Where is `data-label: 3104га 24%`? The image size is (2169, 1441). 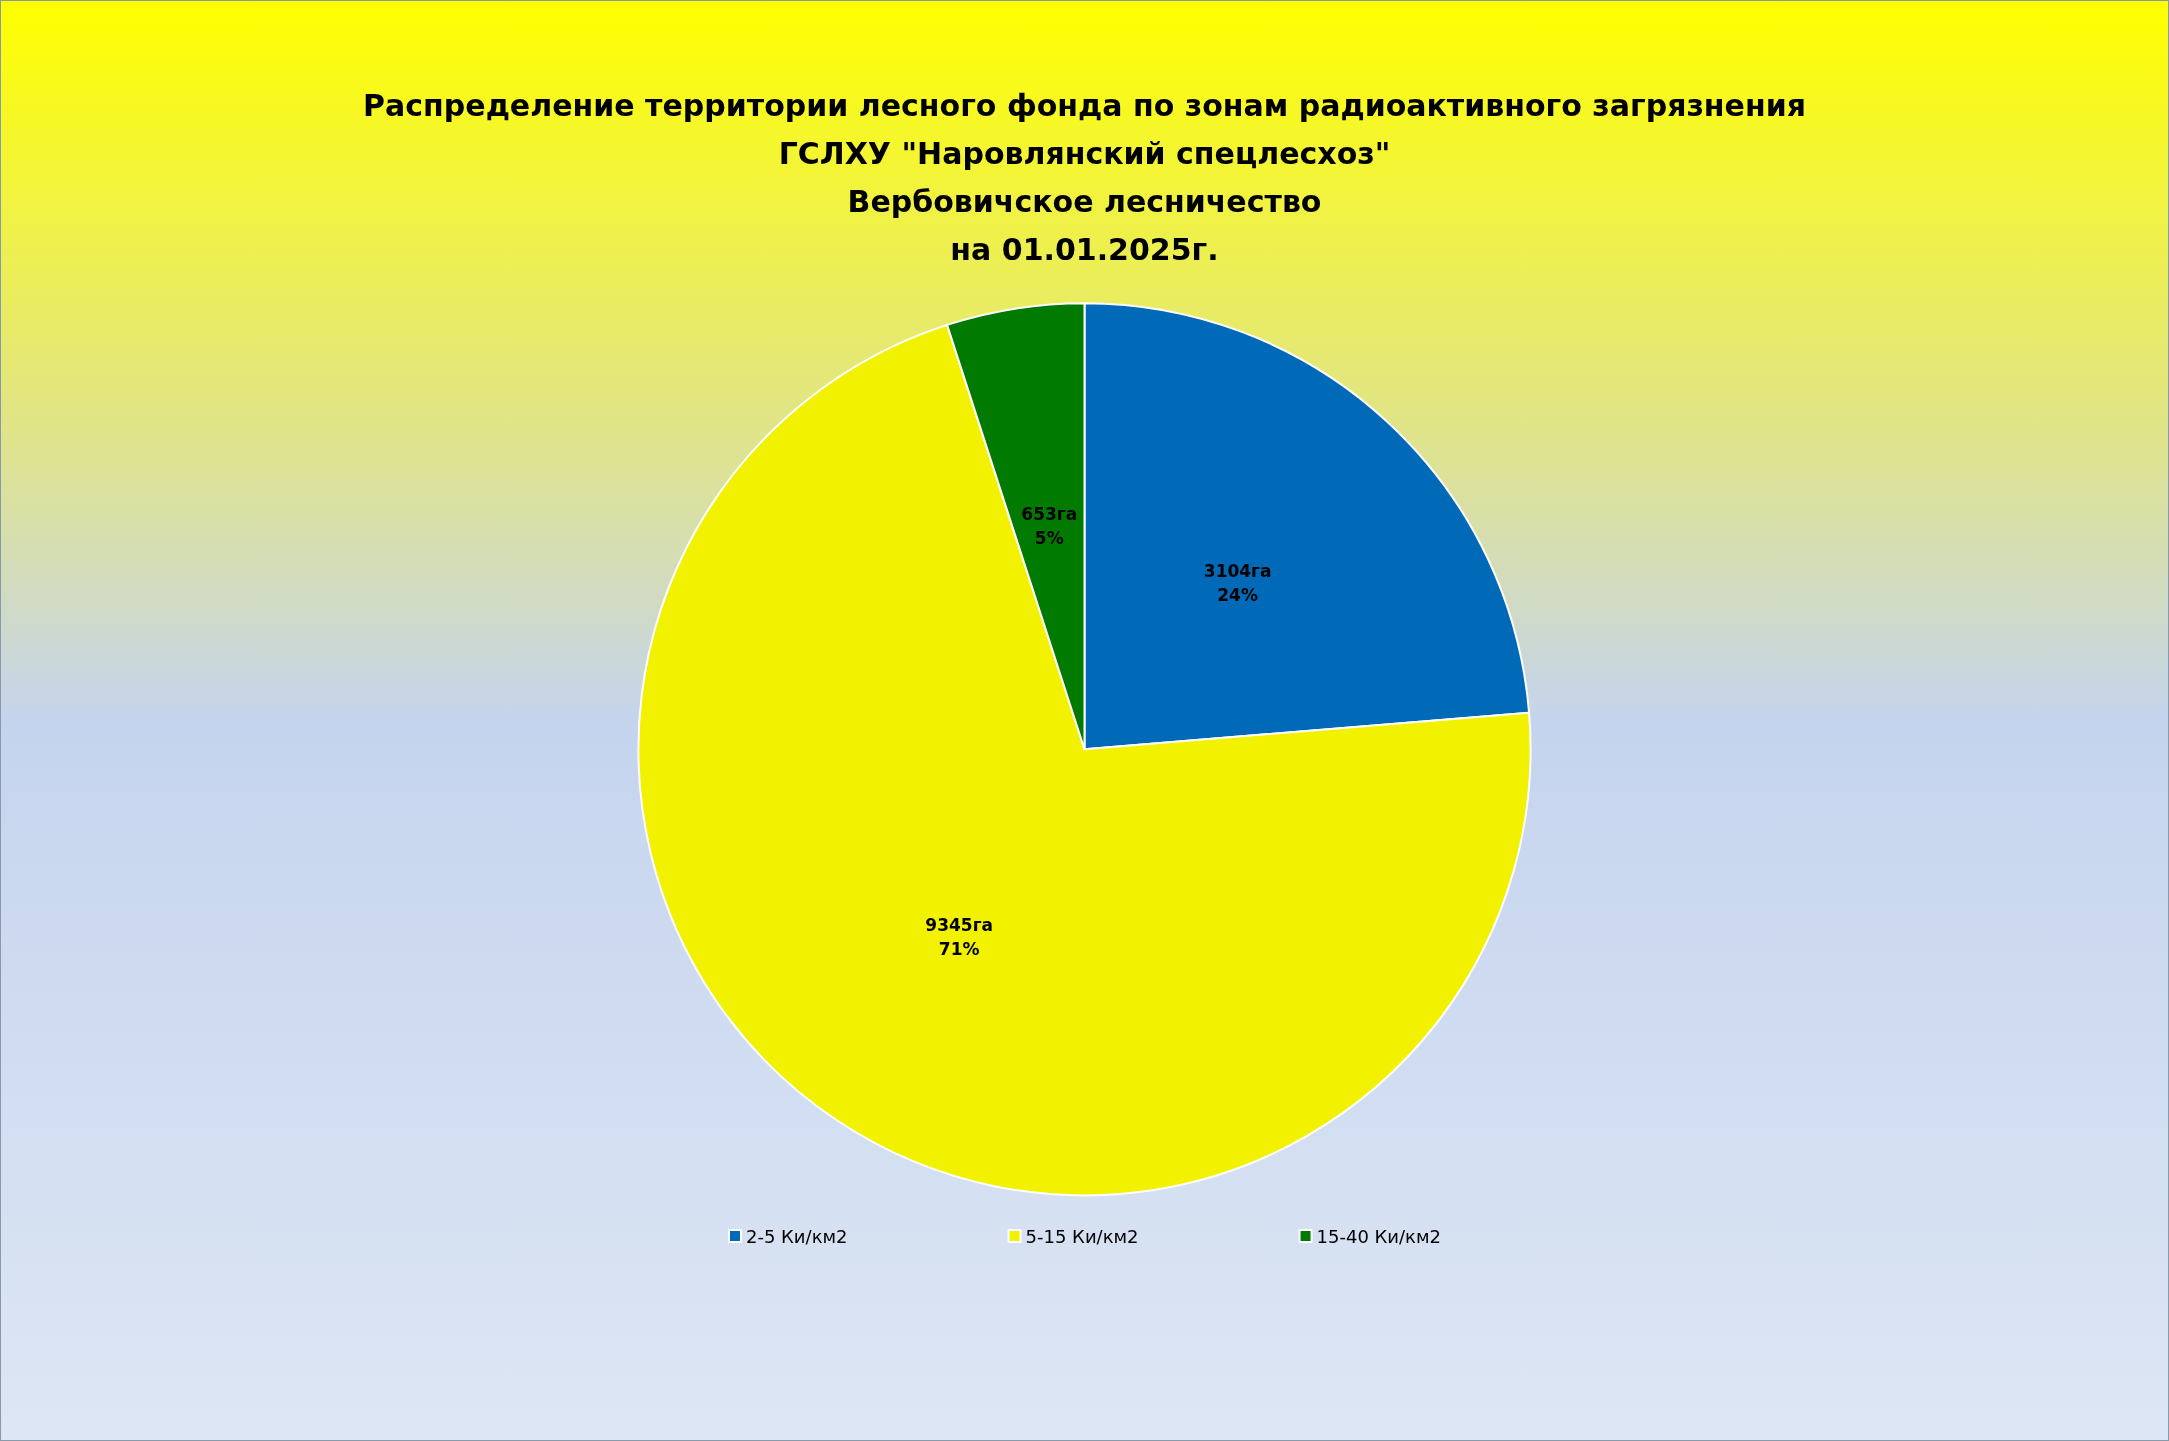 data-label: 3104га 24% is located at coordinates (1237, 583).